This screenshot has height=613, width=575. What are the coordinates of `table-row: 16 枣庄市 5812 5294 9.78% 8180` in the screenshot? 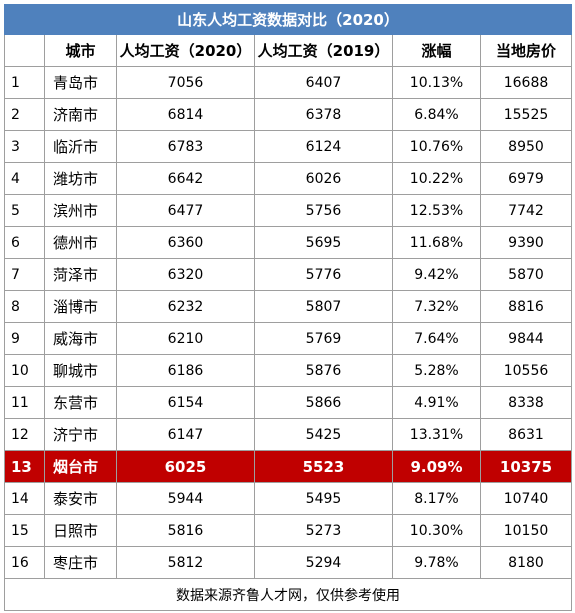 It's located at (288, 562).